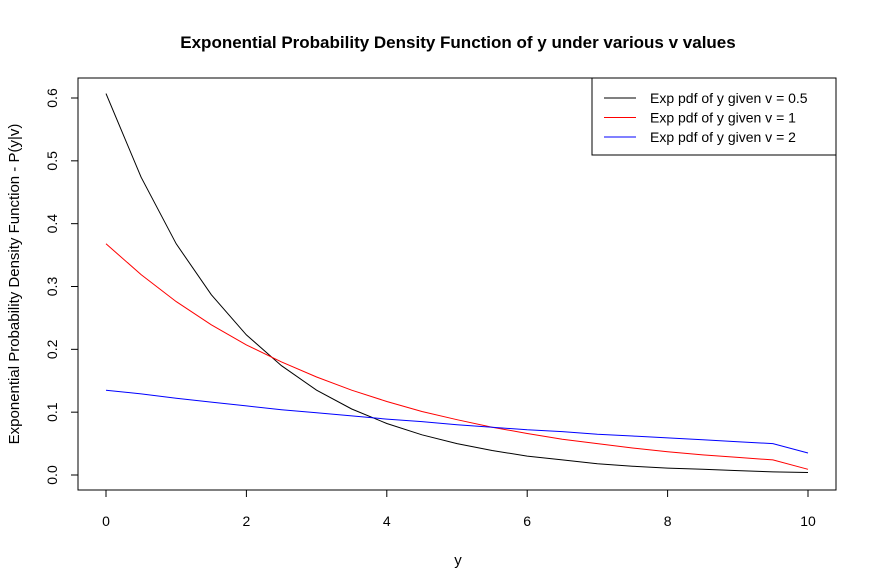 This screenshot has width=877, height=588. Describe the element at coordinates (808, 521) in the screenshot. I see `x-tick-label-10: 10` at that location.